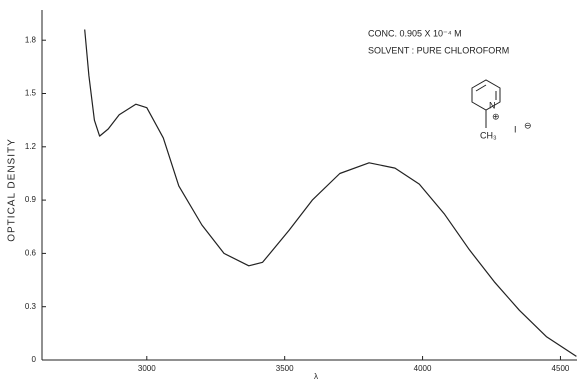  What do you see at coordinates (31, 146) in the screenshot?
I see `y-tick-label: 1.2` at bounding box center [31, 146].